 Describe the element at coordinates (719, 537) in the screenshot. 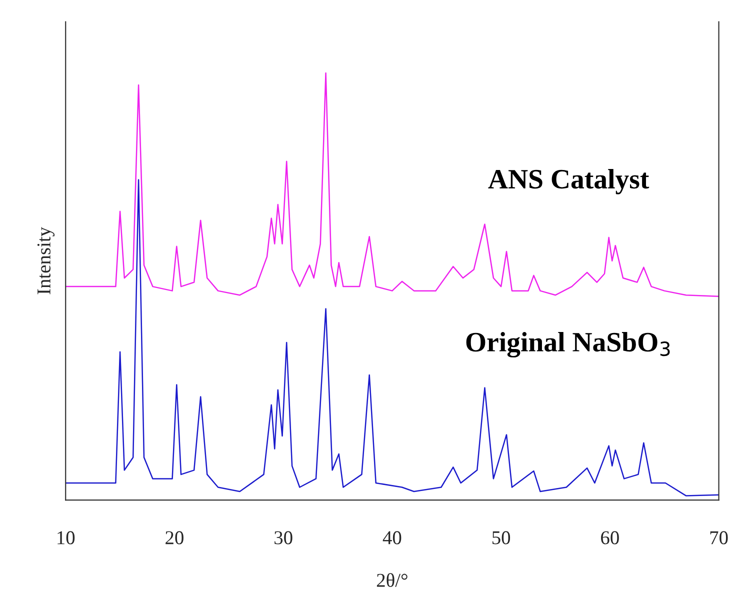

I see `x-tick-label: 70` at that location.